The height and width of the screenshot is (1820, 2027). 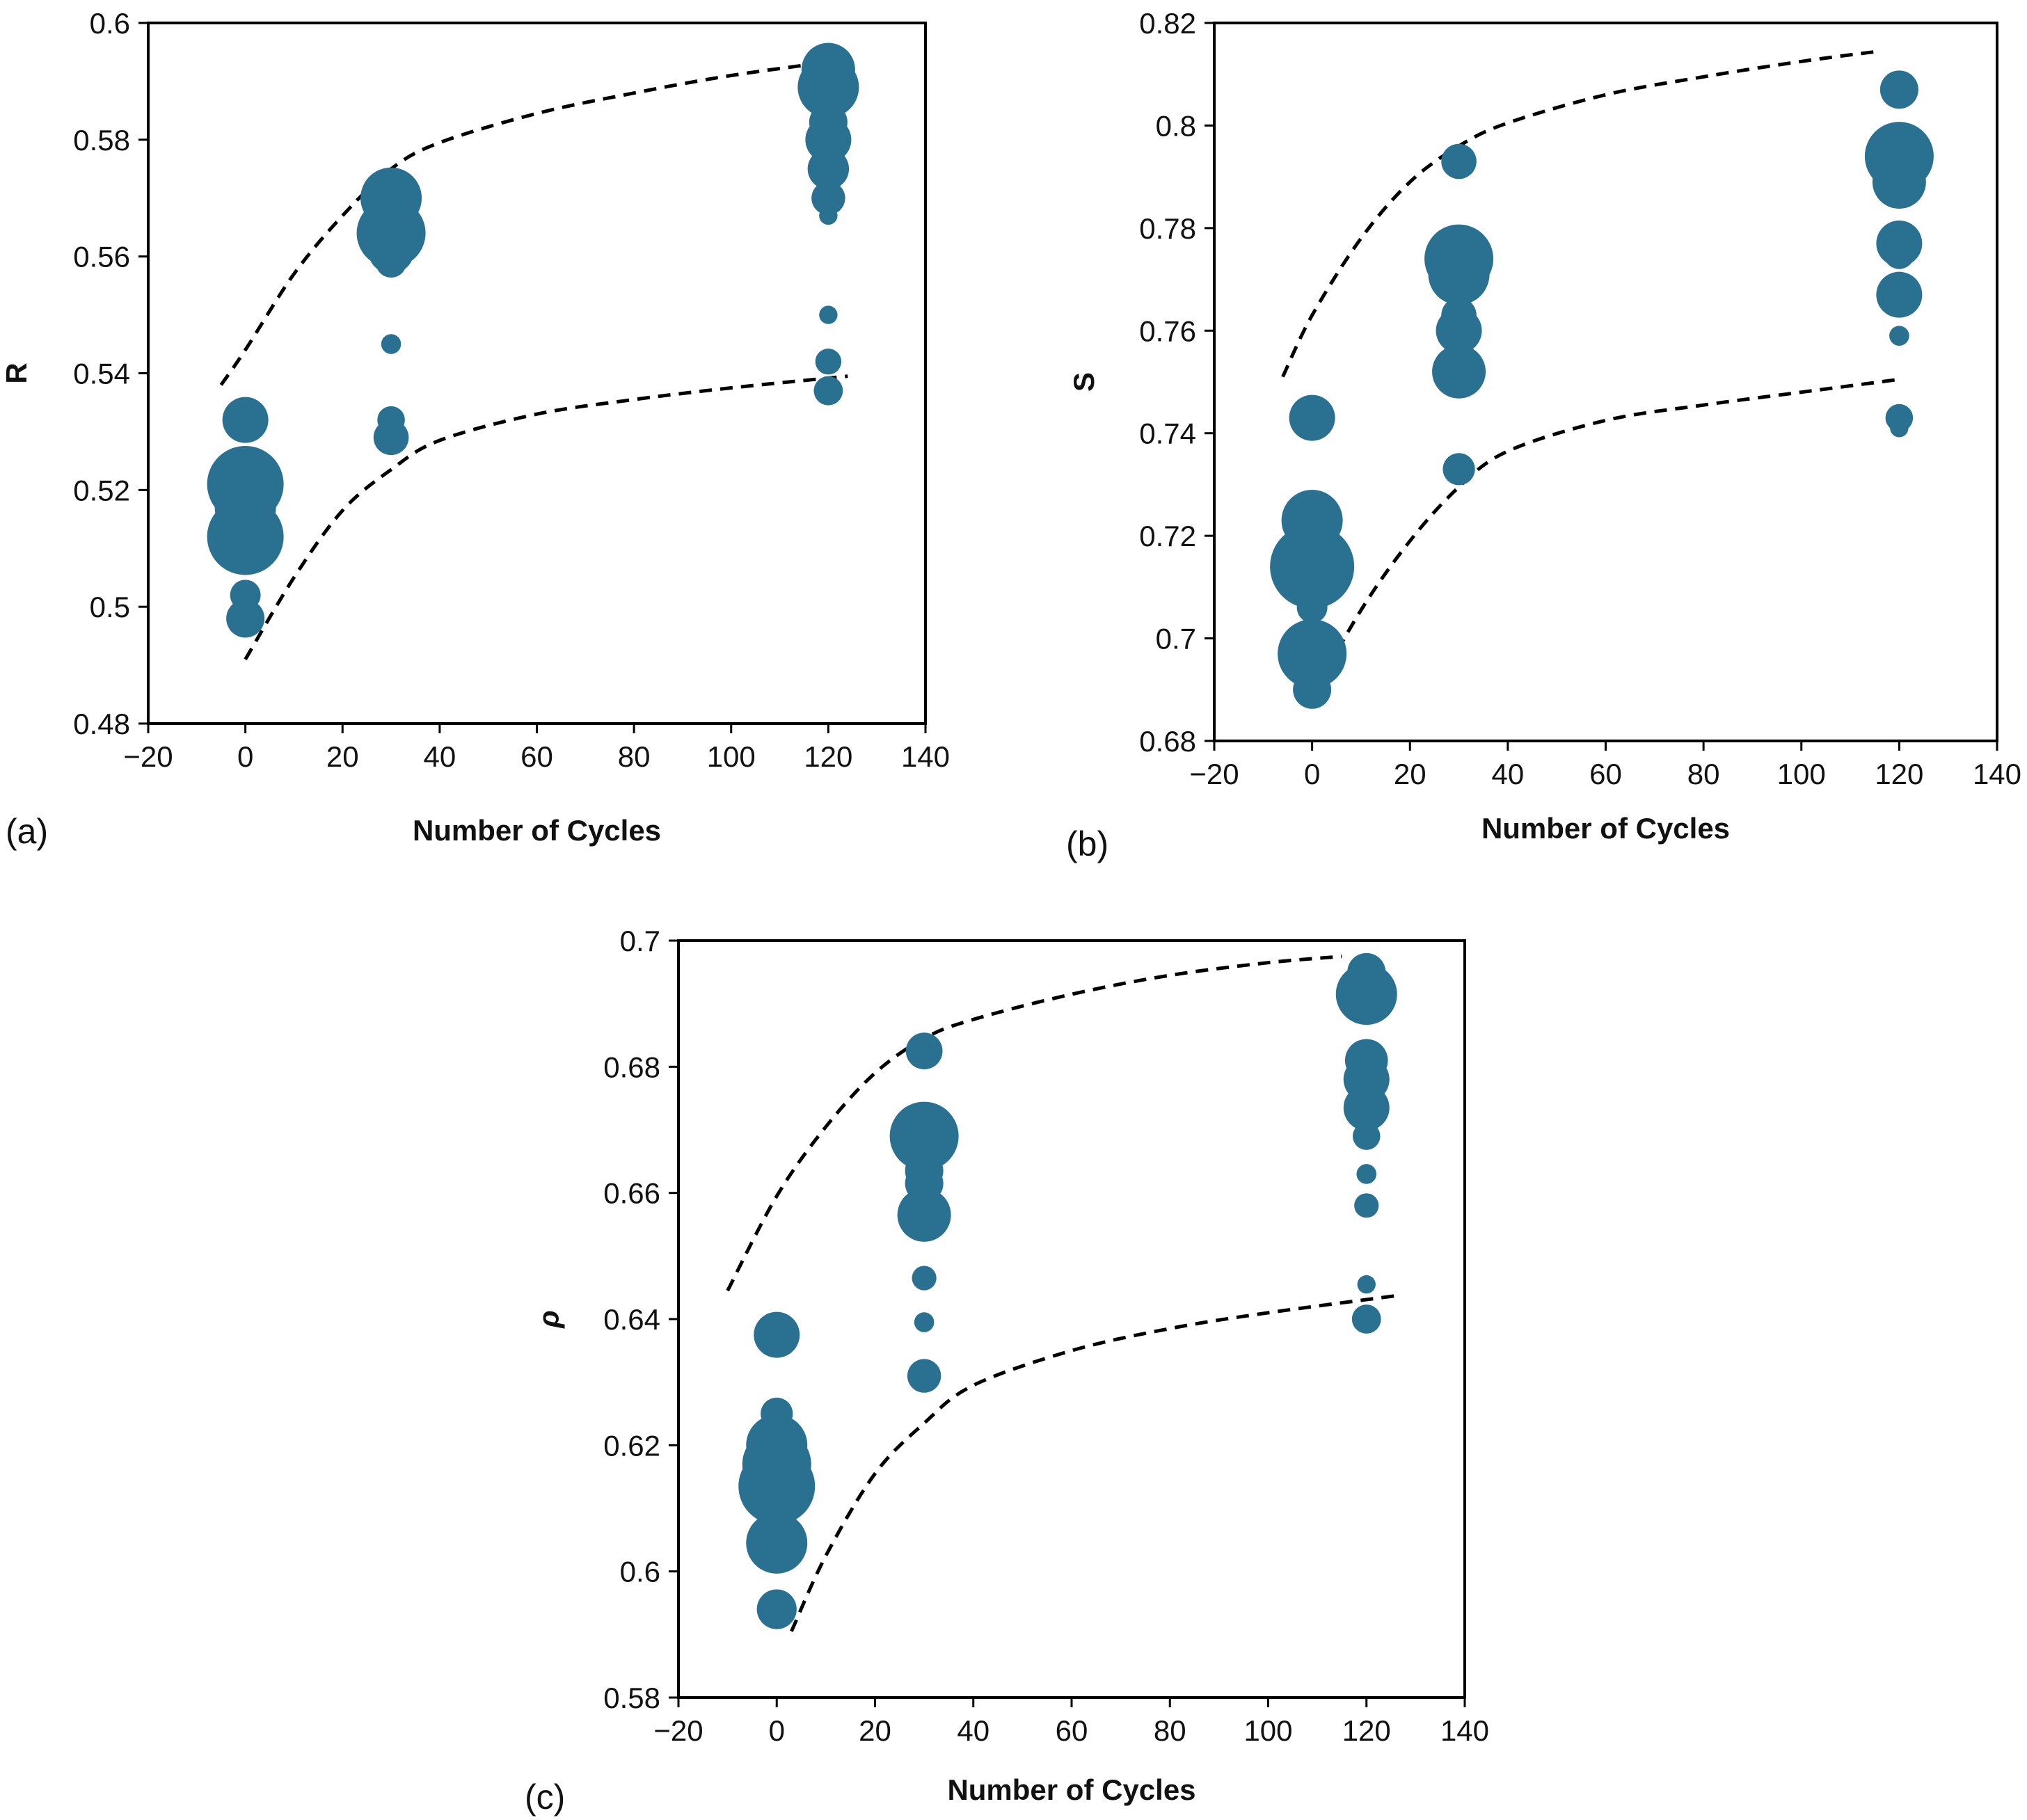 I want to click on y-axis-label: R, so click(x=16, y=372).